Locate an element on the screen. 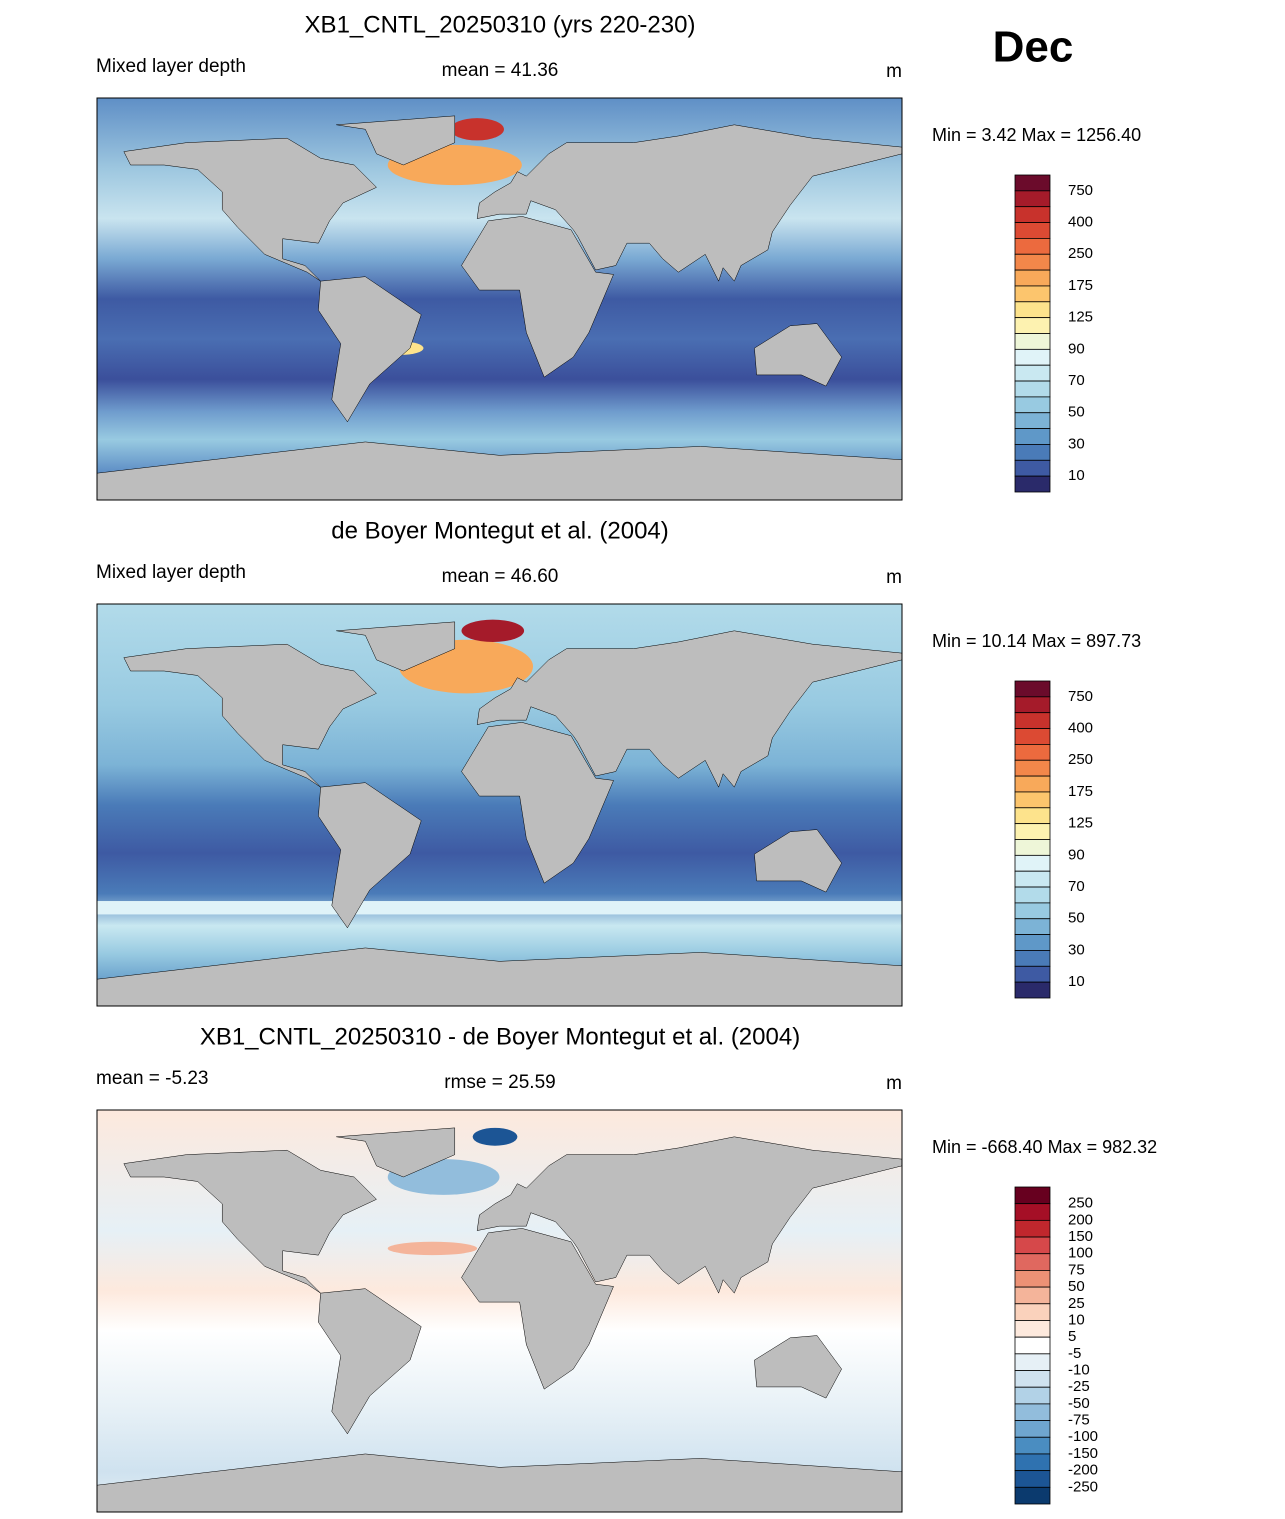 Image resolution: width=1285 pixels, height=1519 pixels. colorbar-label: 30 is located at coordinates (1076, 443).